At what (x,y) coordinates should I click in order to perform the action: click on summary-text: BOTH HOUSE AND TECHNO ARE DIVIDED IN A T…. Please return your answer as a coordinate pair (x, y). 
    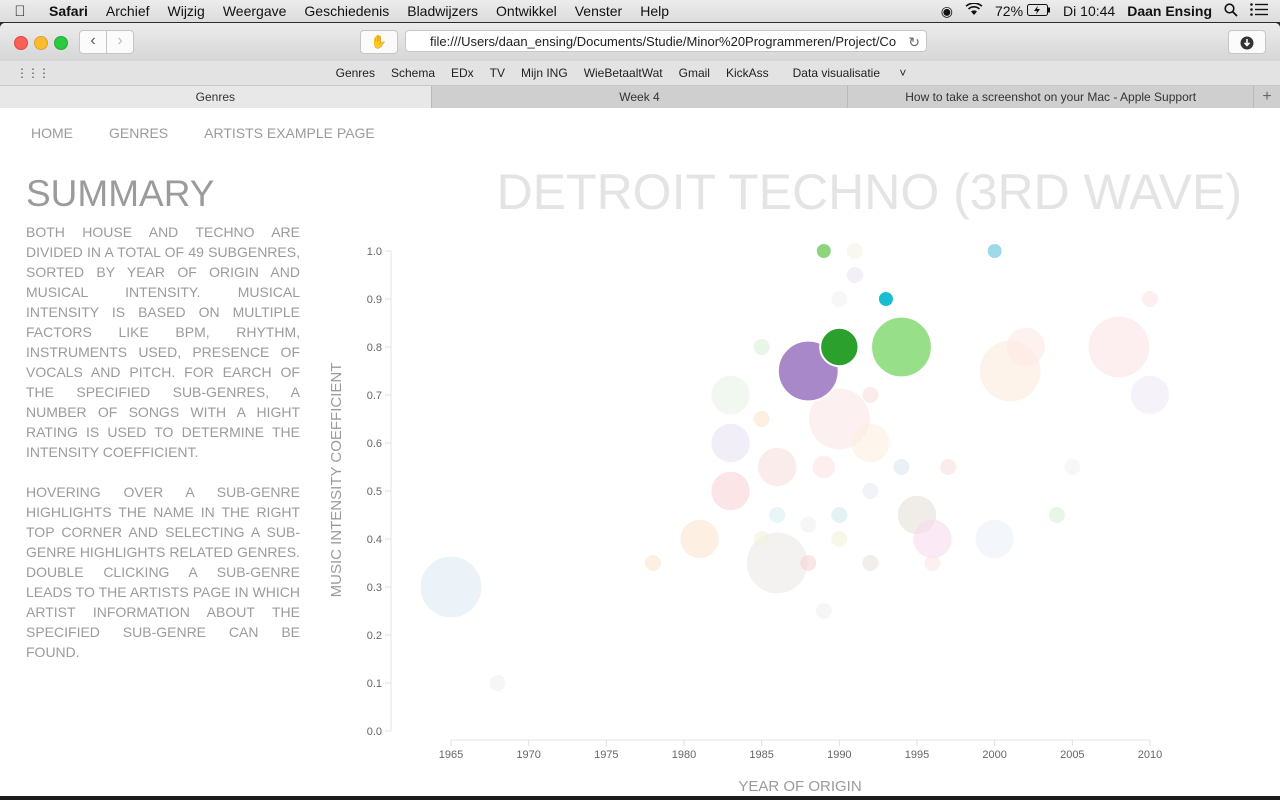
    Looking at the image, I should click on (163, 452).